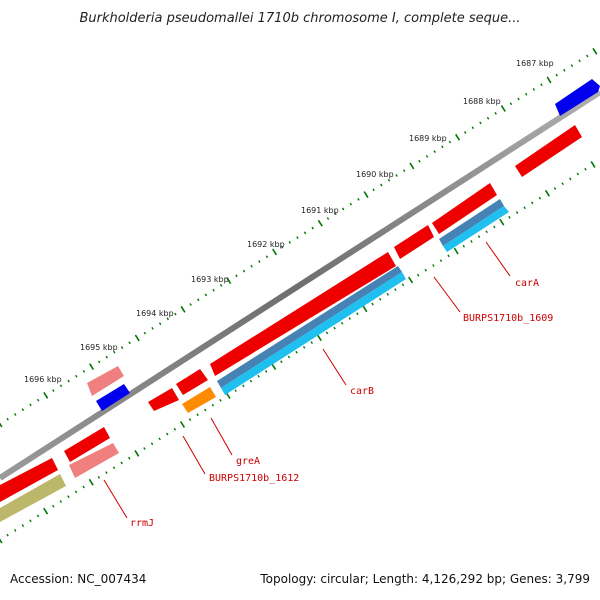 The height and width of the screenshot is (600, 600). Describe the element at coordinates (508, 318) in the screenshot. I see `gene-label: BURPS1710b_1609` at that location.